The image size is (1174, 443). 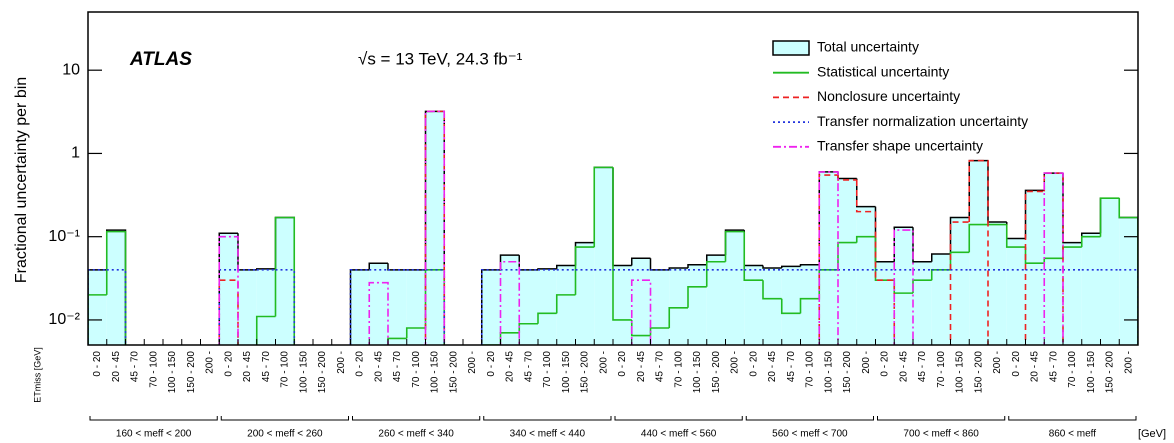 What do you see at coordinates (71, 69) in the screenshot?
I see `y-tick-label: 10` at bounding box center [71, 69].